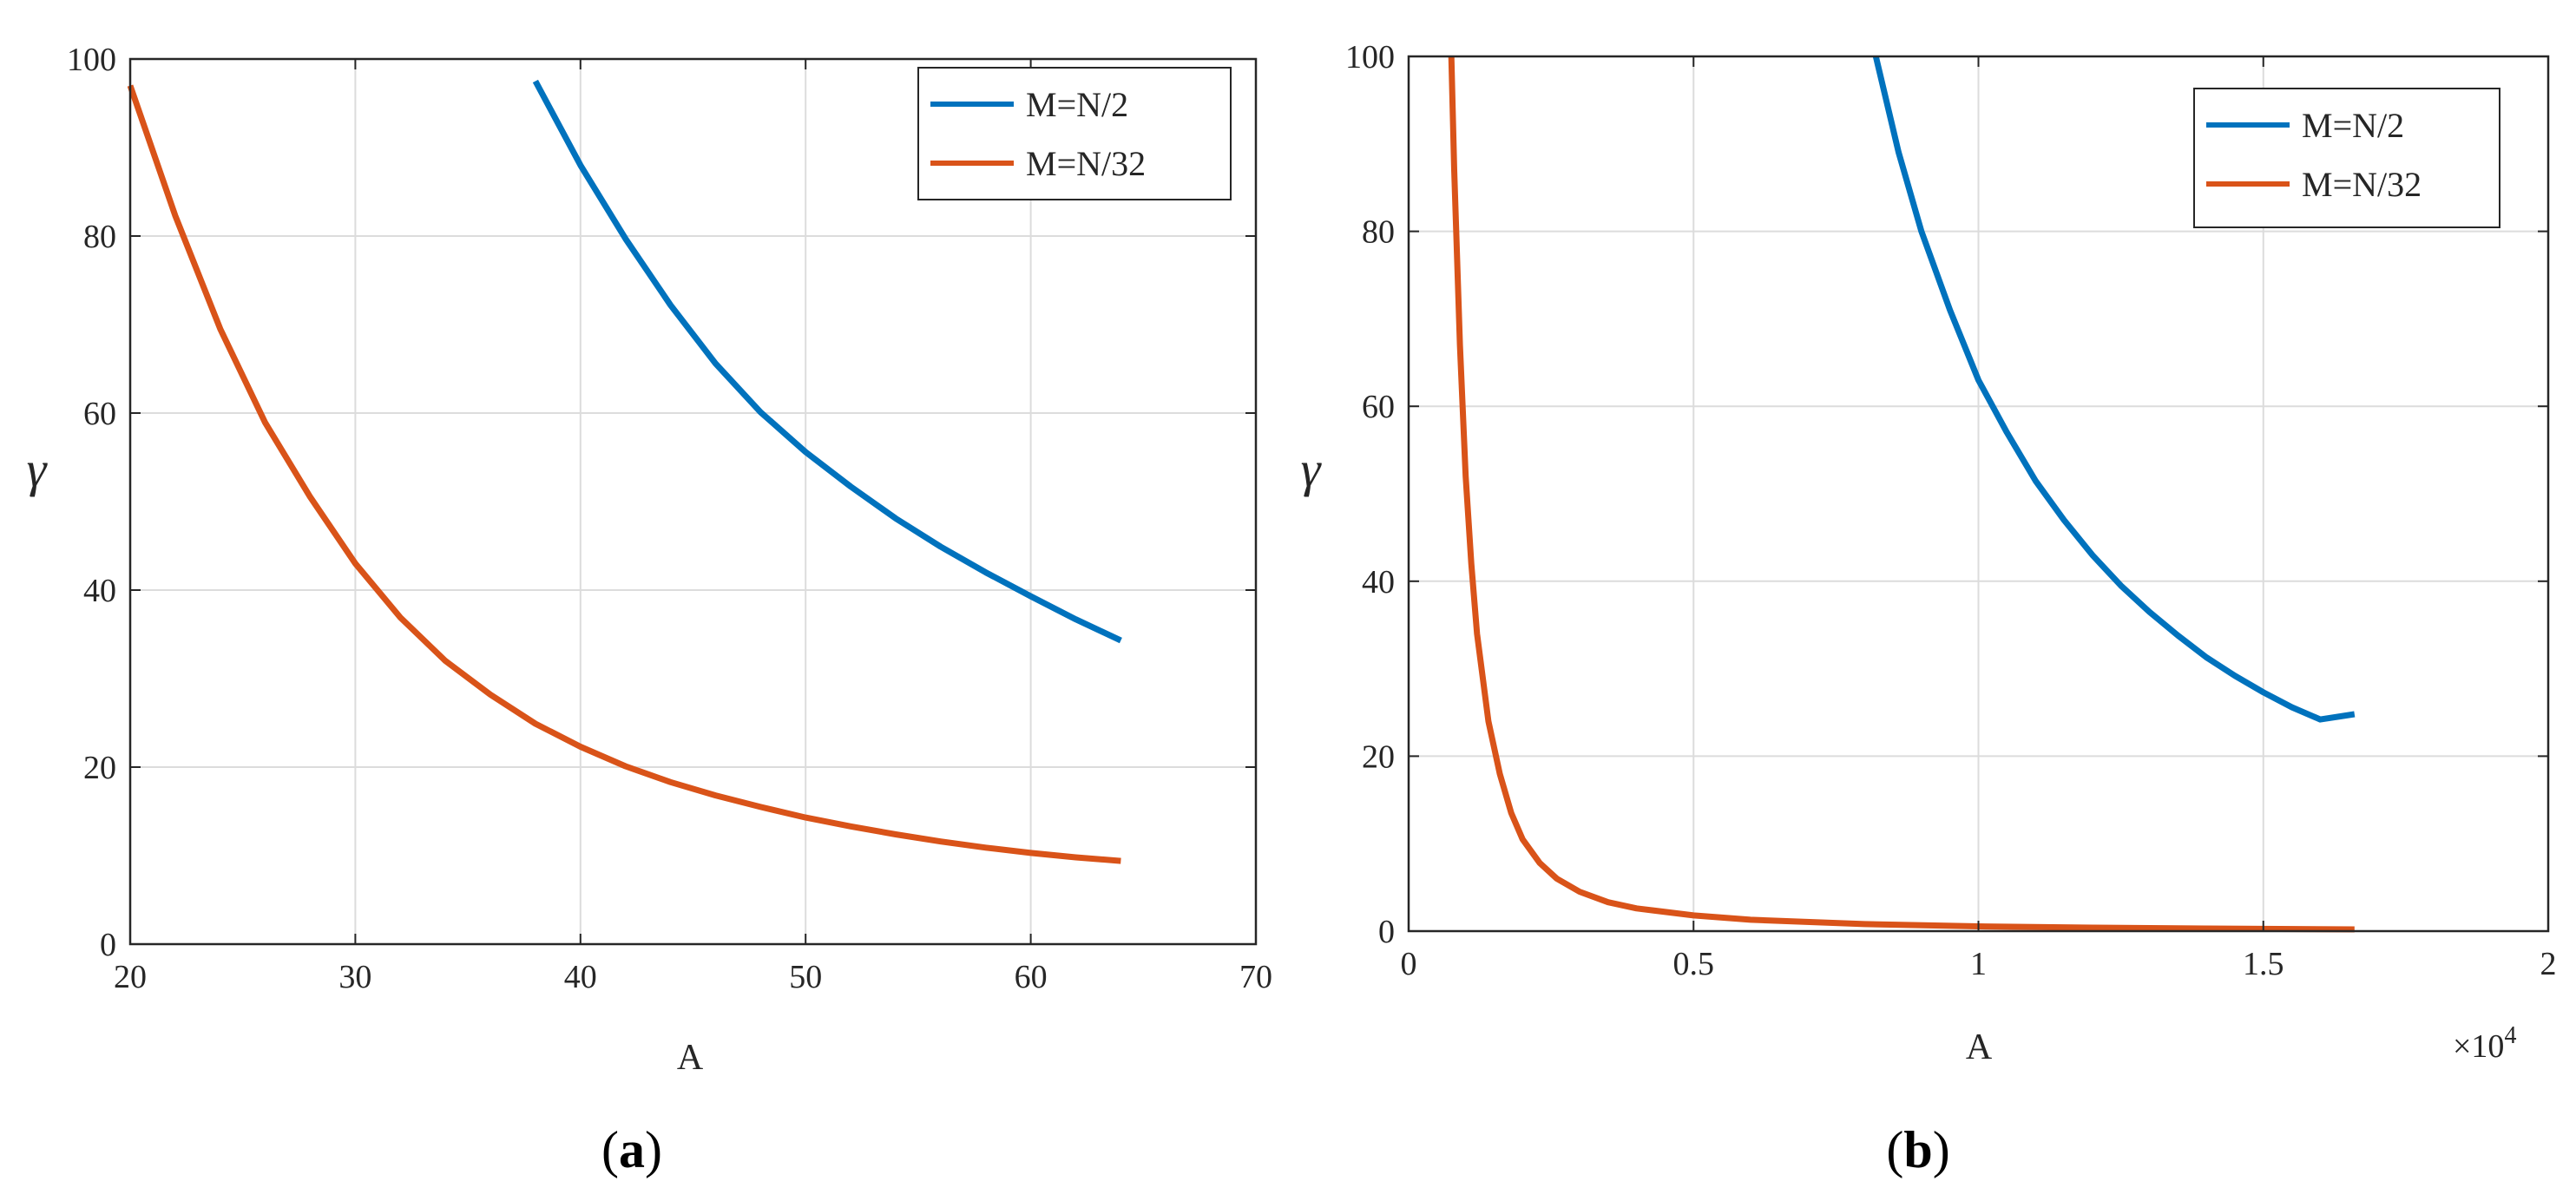 The width and height of the screenshot is (2576, 1201). What do you see at coordinates (2114, 389) in the screenshot?
I see `series-line-b-blue` at bounding box center [2114, 389].